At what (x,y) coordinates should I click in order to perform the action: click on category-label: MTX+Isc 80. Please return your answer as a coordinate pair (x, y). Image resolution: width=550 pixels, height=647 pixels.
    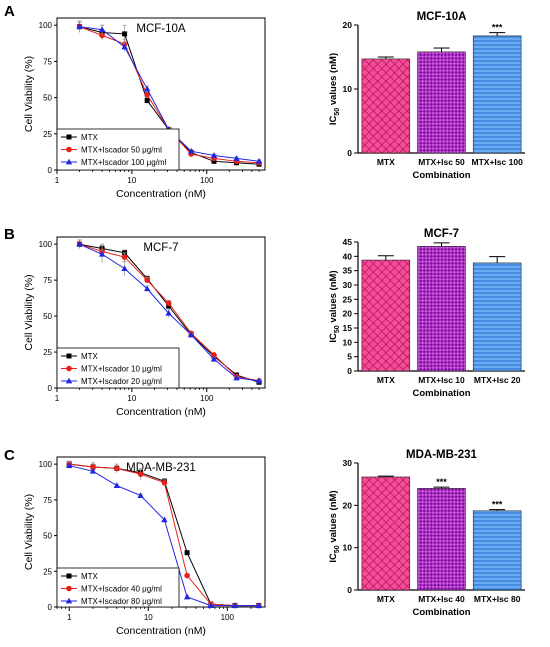
    Looking at the image, I should click on (497, 599).